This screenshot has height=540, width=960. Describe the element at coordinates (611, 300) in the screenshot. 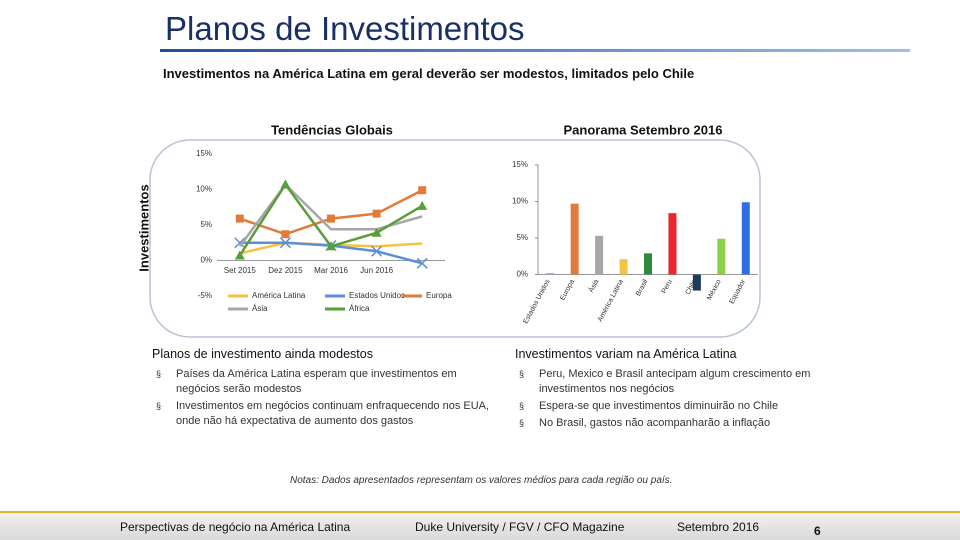

I see `x-tick-label: América Latina` at that location.